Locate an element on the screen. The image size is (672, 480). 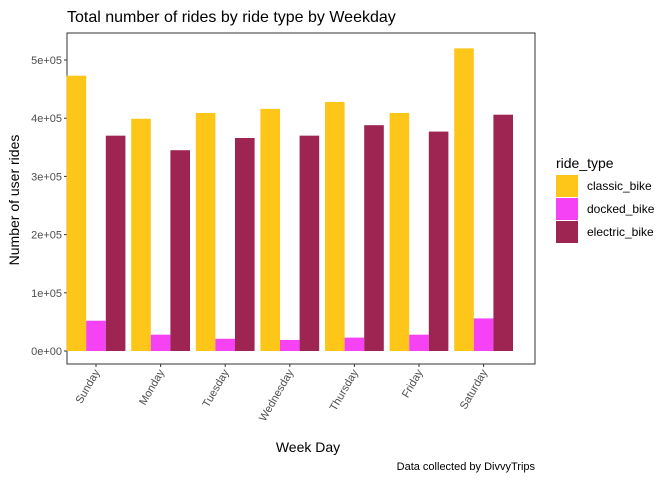
y-tick-label: 3e+05 is located at coordinates (46, 177).